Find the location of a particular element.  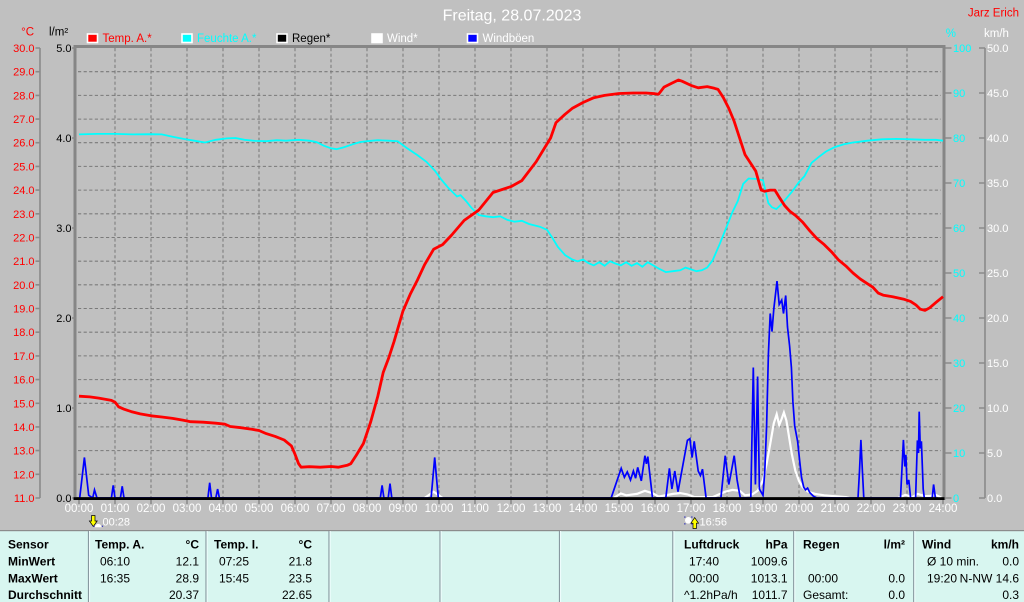

svg-text: Feuchte A.* is located at coordinates (227, 39).